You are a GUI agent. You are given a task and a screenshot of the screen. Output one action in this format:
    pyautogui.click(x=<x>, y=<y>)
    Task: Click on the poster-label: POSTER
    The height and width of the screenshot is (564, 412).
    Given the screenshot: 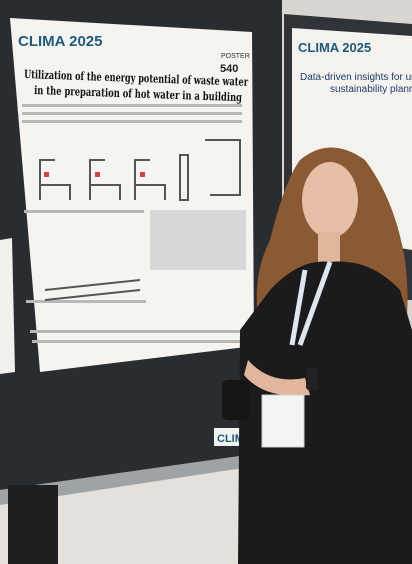 What is the action you would take?
    pyautogui.click(x=235, y=56)
    